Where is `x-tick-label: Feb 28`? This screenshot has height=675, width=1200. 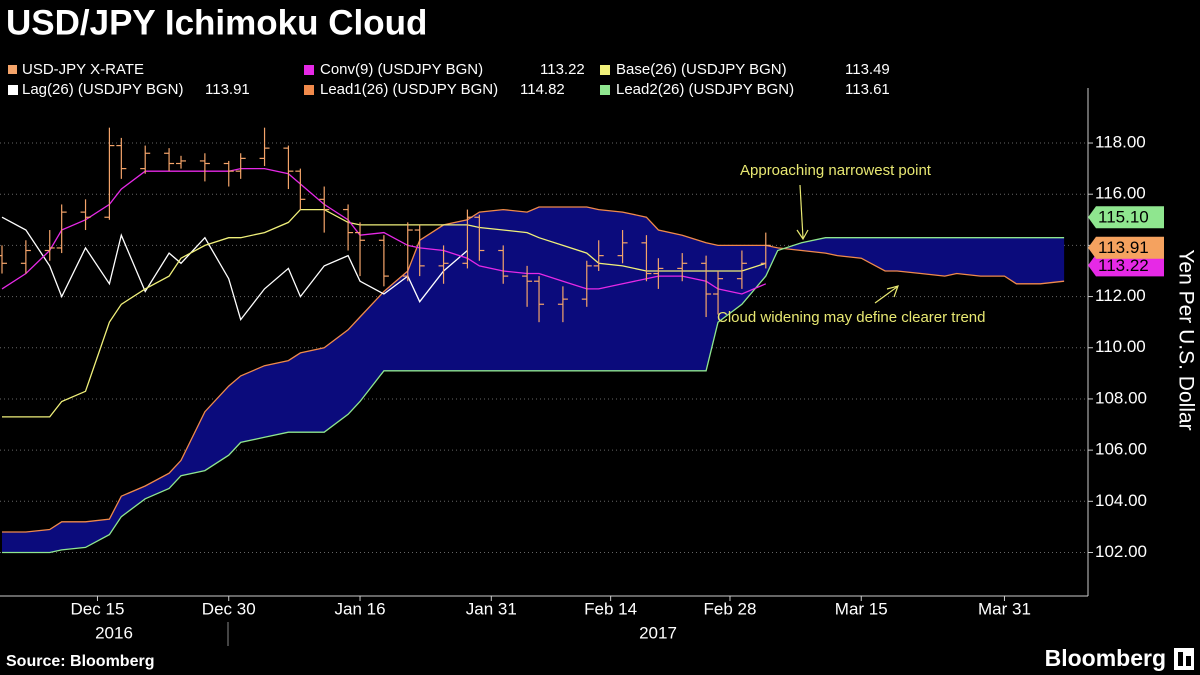 x-tick-label: Feb 28 is located at coordinates (730, 608).